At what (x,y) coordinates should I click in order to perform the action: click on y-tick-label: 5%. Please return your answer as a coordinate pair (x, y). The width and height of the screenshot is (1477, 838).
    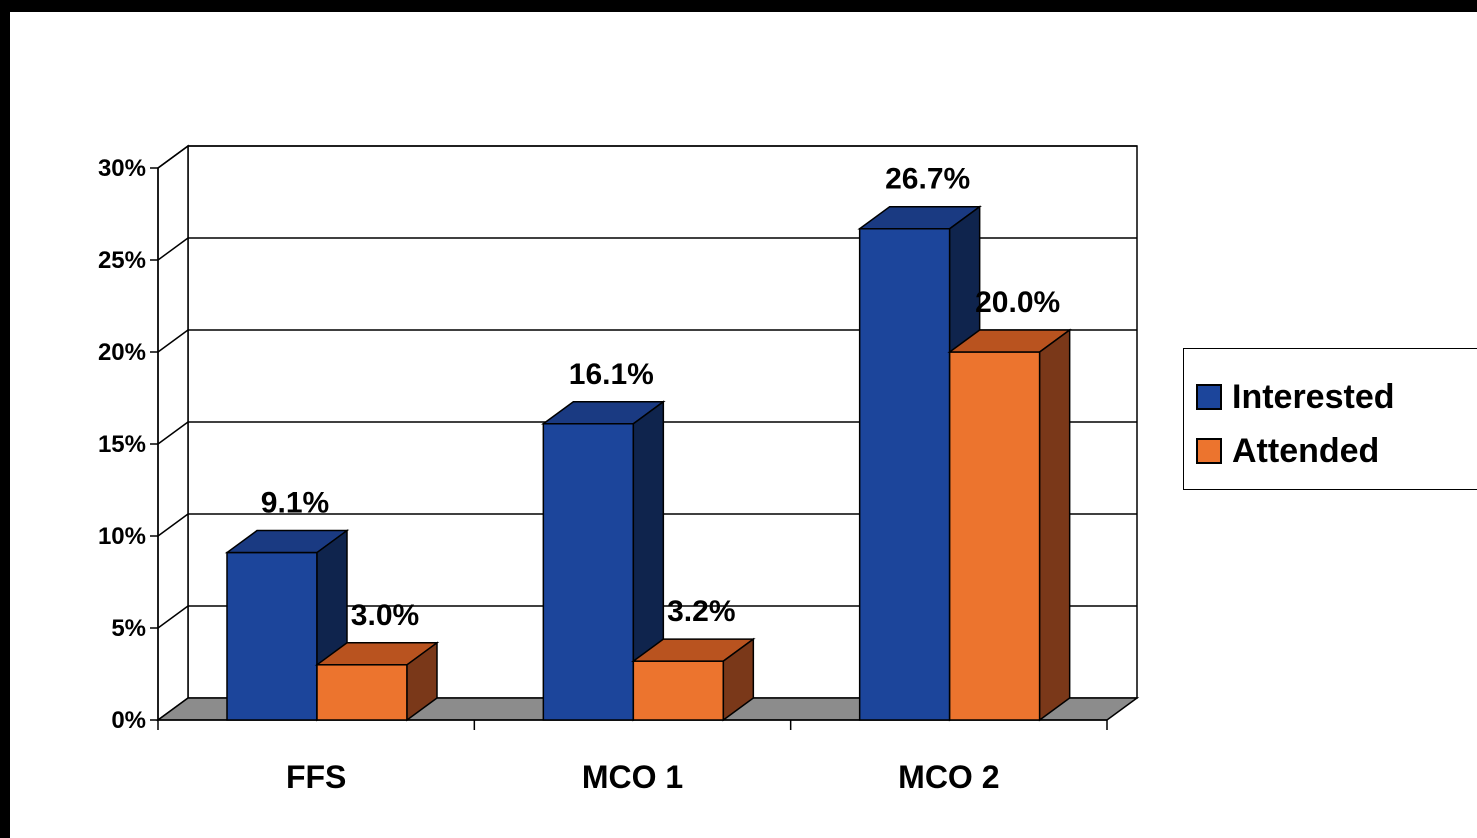
    Looking at the image, I should click on (128, 628).